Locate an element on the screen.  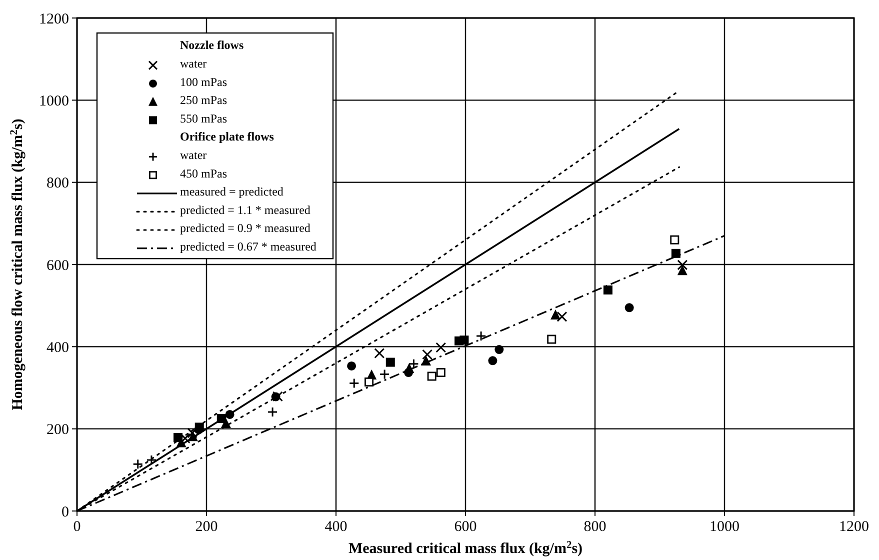
legend-label: 550 mPas is located at coordinates (204, 118).